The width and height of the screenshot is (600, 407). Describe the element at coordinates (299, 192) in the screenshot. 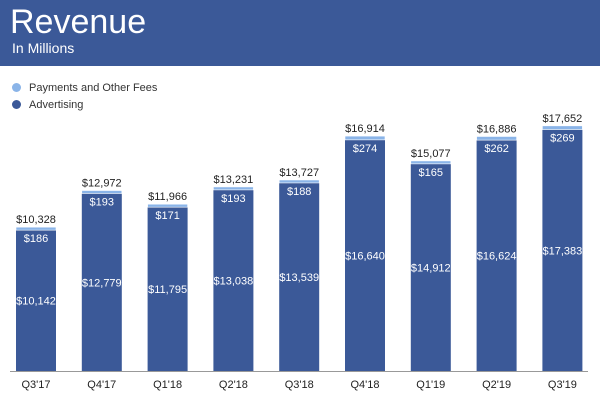

I see `payments-label: $188` at that location.